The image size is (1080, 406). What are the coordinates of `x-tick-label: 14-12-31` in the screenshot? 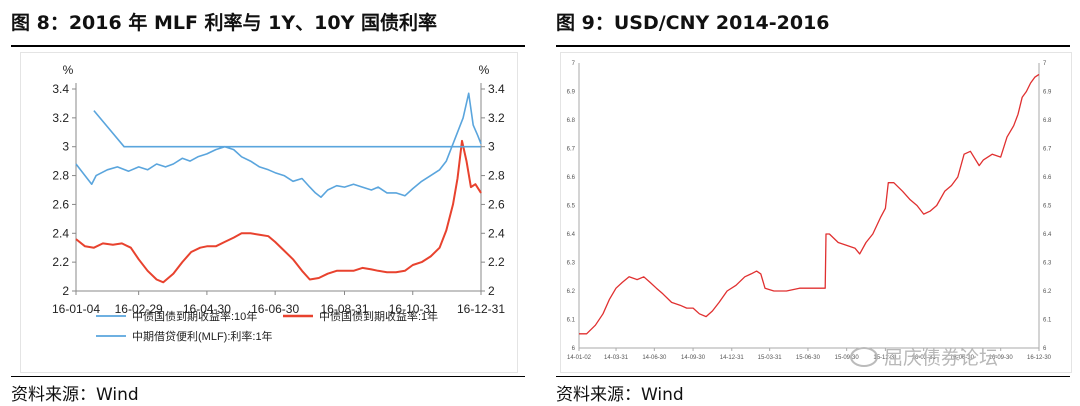 It's located at (732, 358).